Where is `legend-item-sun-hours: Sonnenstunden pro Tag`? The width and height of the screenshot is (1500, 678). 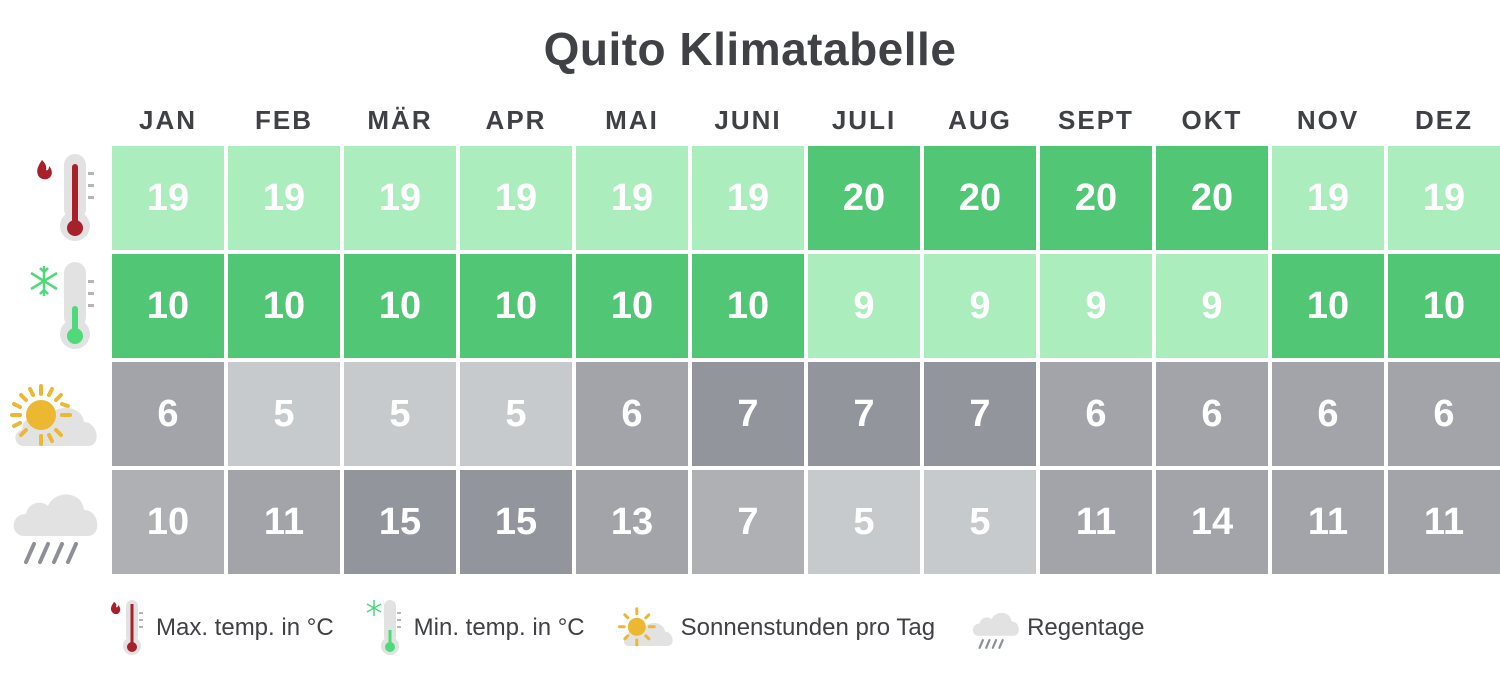 legend-item-sun-hours: Sonnenstunden pro Tag is located at coordinates (776, 628).